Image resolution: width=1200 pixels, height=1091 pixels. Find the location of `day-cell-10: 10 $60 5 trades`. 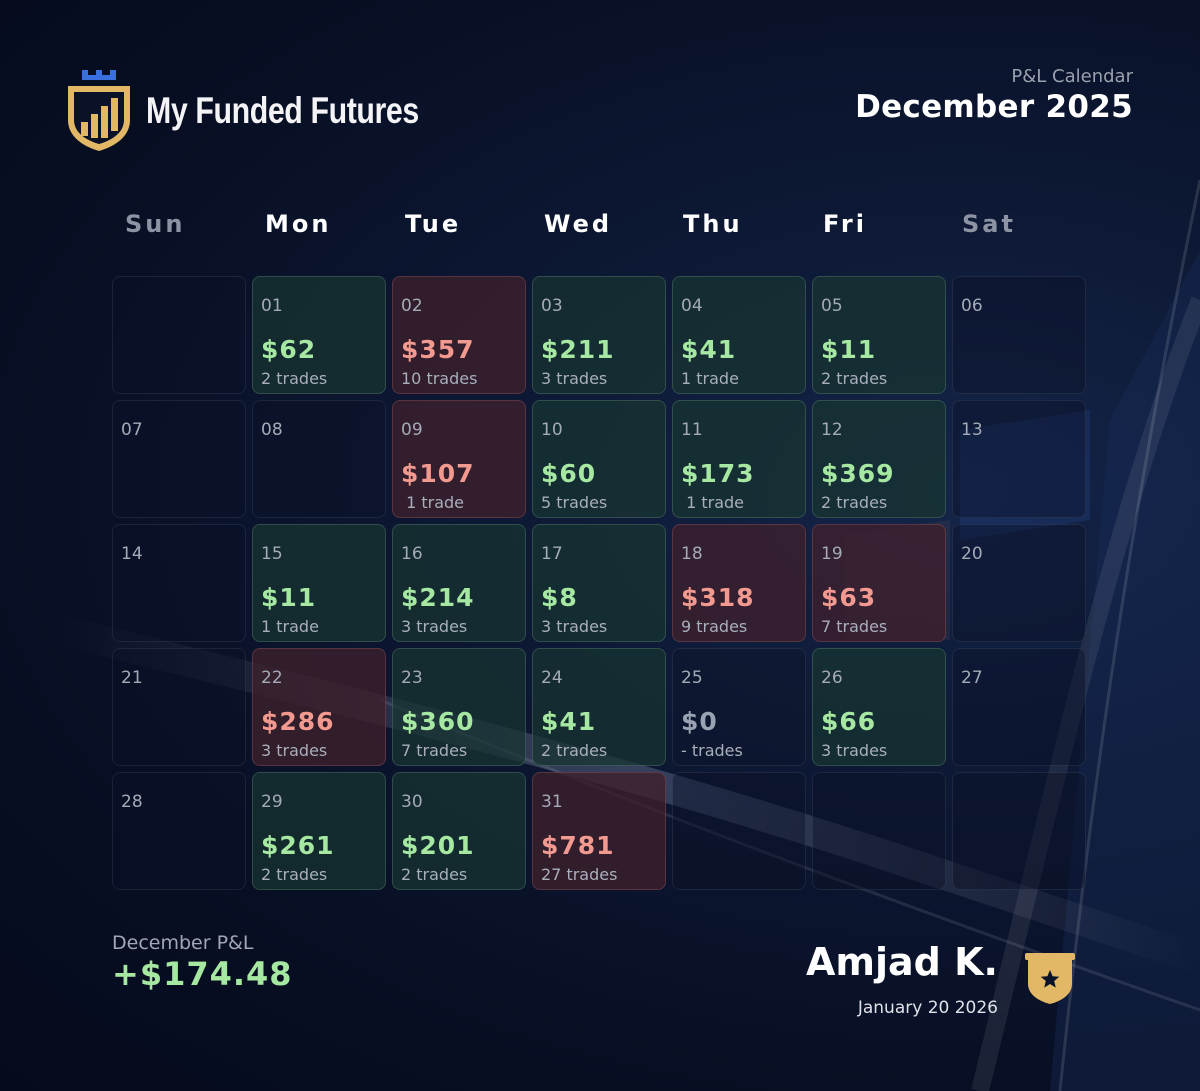

day-cell-10: 10 $60 5 trades is located at coordinates (599, 459).